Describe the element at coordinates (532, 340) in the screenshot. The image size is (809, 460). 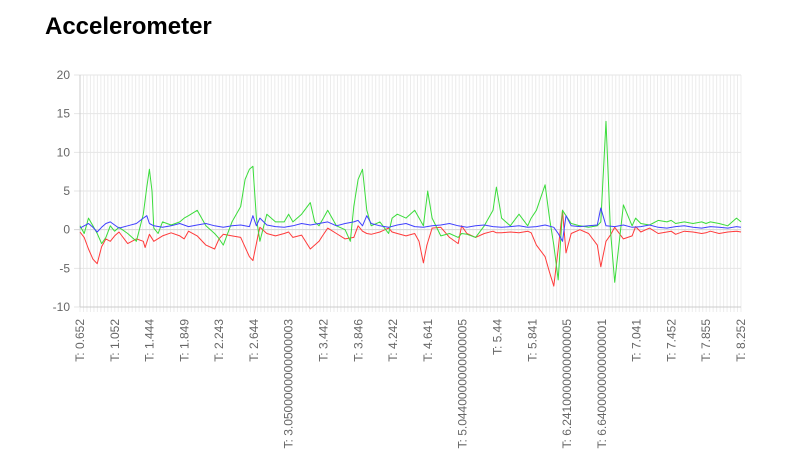
I see `x-tick-label: T: 5.841` at that location.